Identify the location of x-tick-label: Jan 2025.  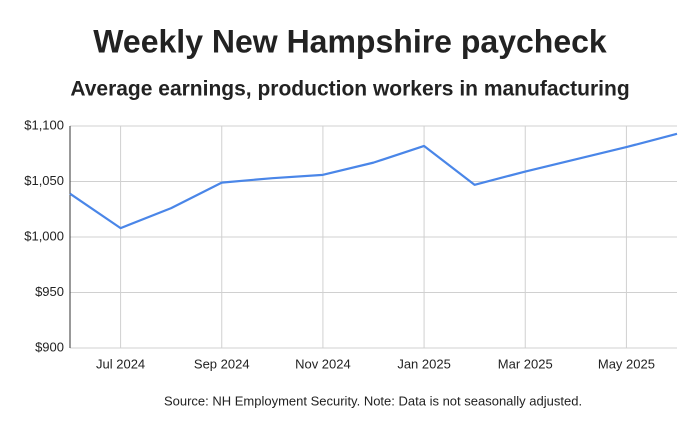
(424, 363).